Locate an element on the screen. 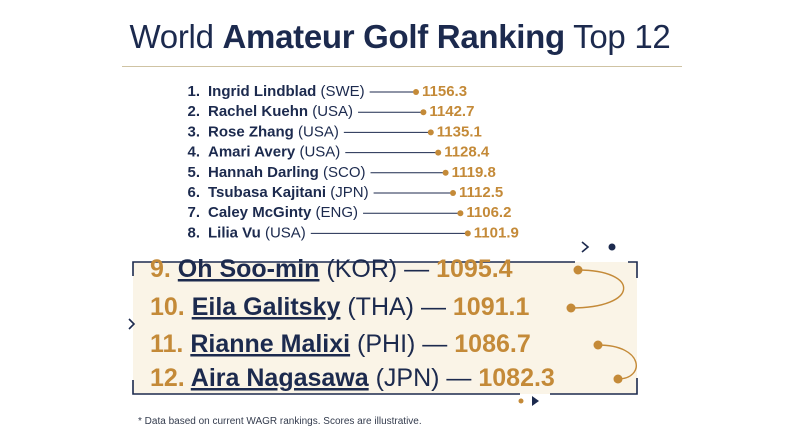 The height and width of the screenshot is (447, 800). score-label: 1106.2 is located at coordinates (488, 212).